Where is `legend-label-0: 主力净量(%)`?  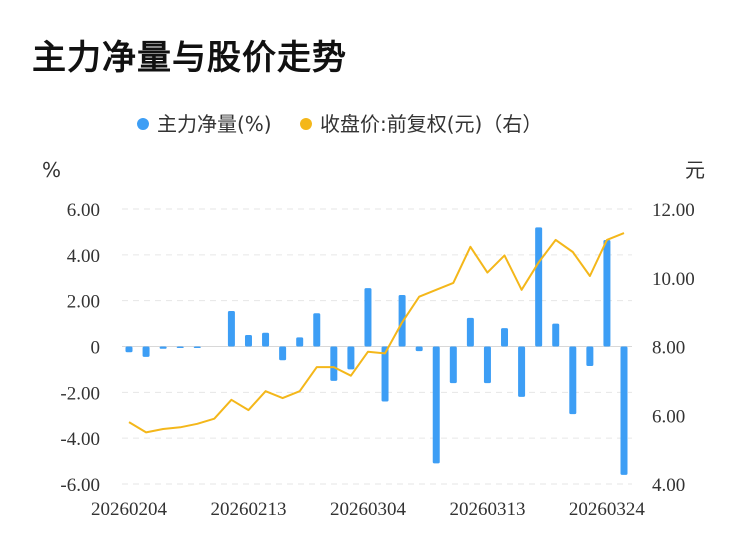
legend-label-0: 主力净量(%) is located at coordinates (214, 124).